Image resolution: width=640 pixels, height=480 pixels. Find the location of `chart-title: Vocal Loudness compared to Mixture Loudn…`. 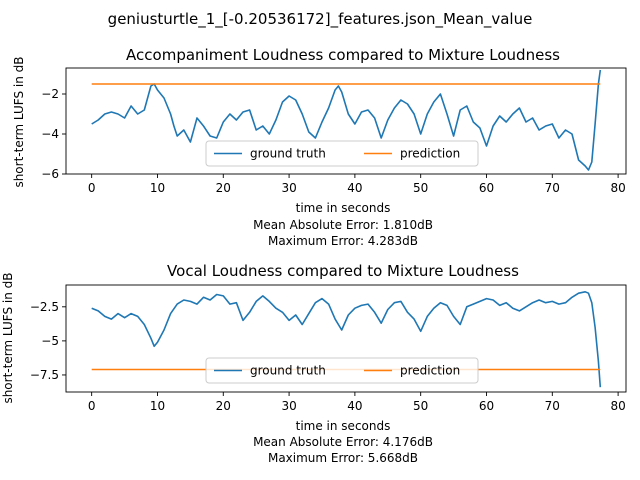

chart-title: Vocal Loudness compared to Mixture Loudn… is located at coordinates (343, 271).